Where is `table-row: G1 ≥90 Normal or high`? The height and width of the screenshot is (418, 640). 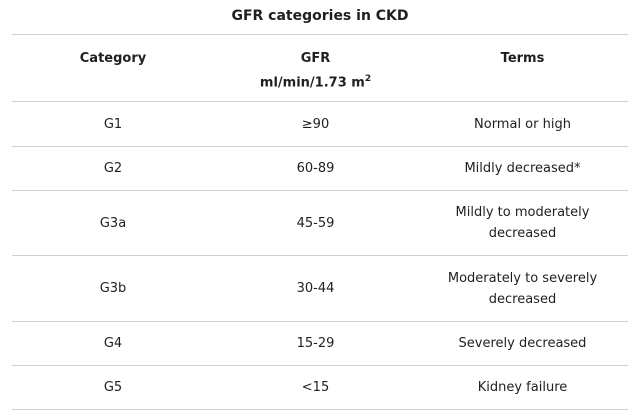 table-row: G1 ≥90 Normal or high is located at coordinates (320, 124).